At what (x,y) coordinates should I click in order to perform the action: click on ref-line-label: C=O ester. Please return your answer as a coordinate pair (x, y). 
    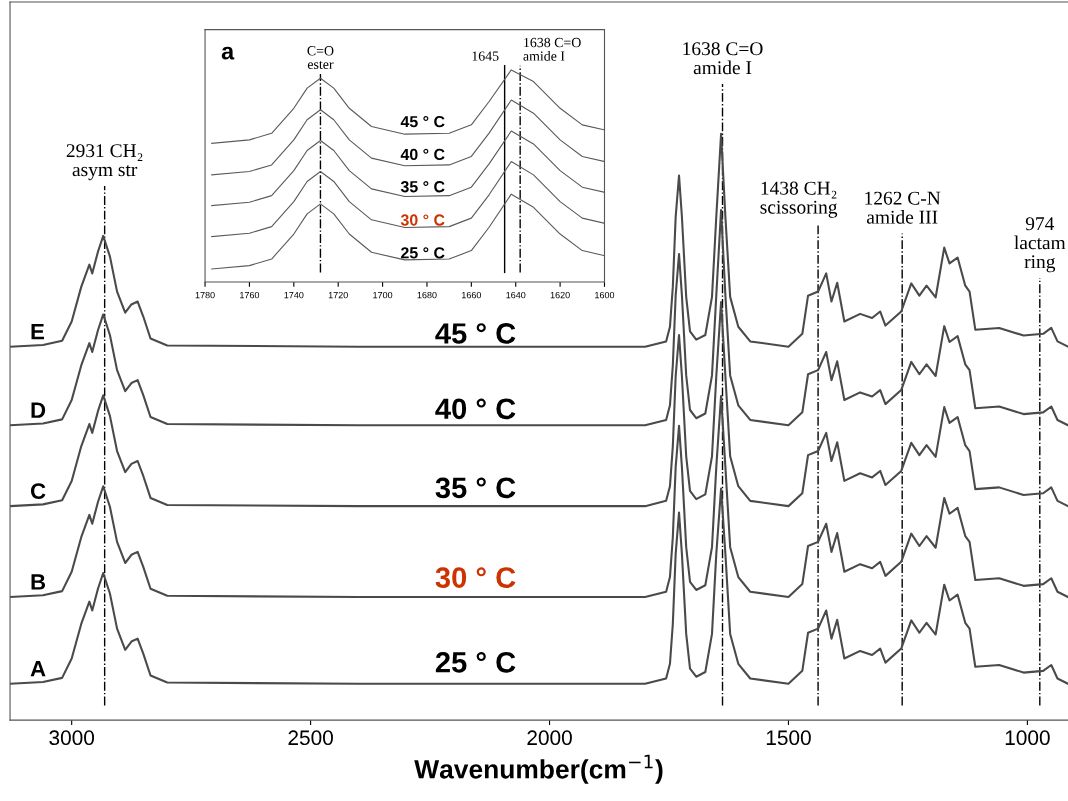
    Looking at the image, I should click on (320, 58).